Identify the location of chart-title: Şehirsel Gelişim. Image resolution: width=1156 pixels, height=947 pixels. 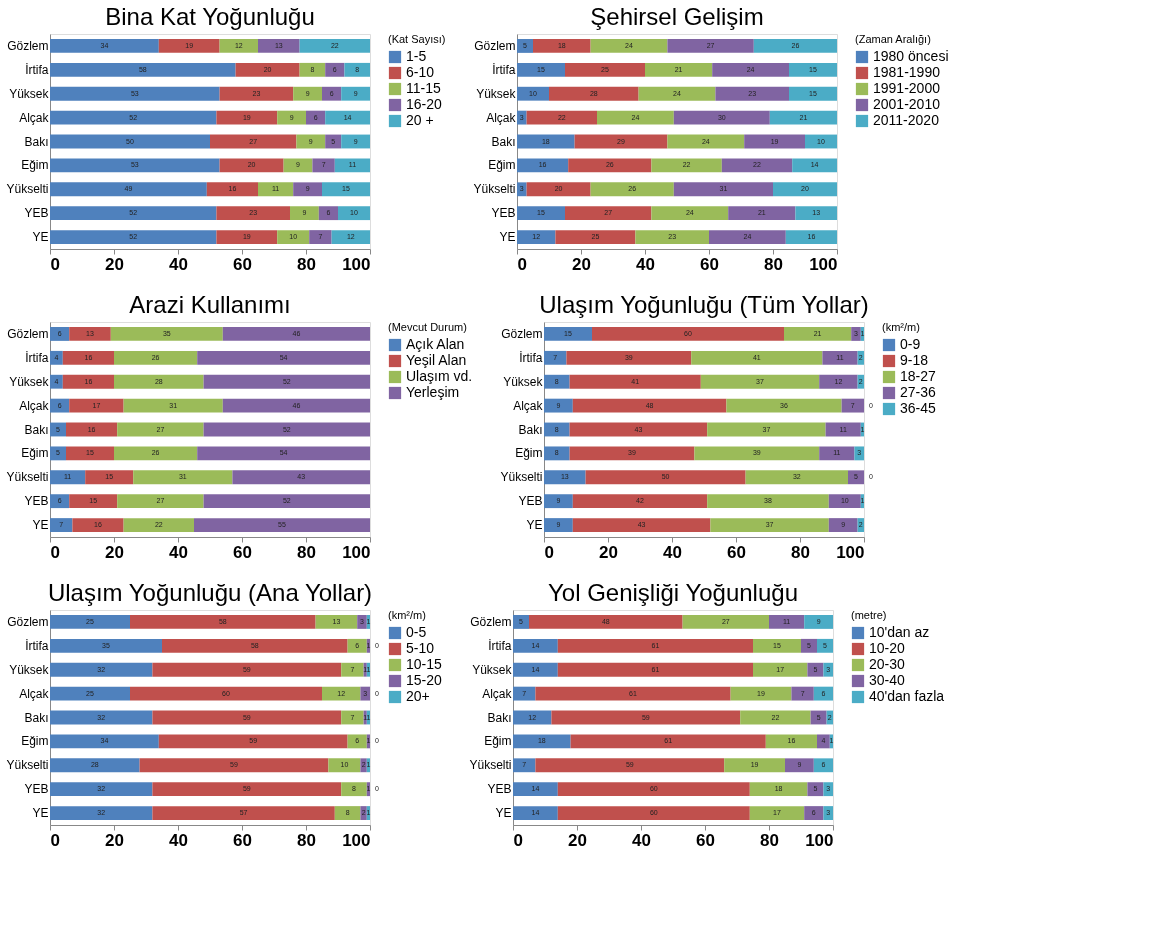
(677, 16).